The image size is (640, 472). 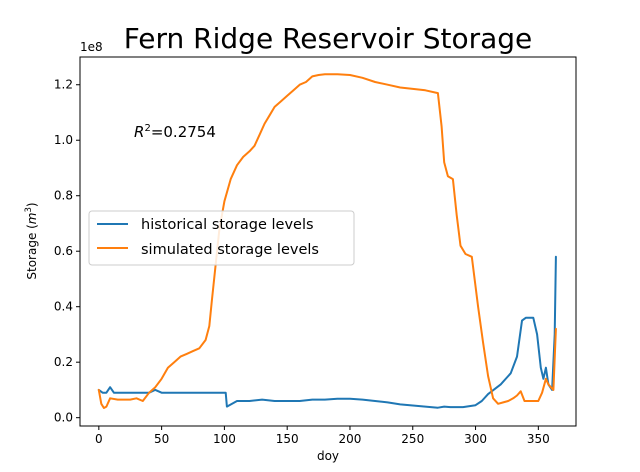 I want to click on y-offset-label: 1e8, so click(x=91, y=47).